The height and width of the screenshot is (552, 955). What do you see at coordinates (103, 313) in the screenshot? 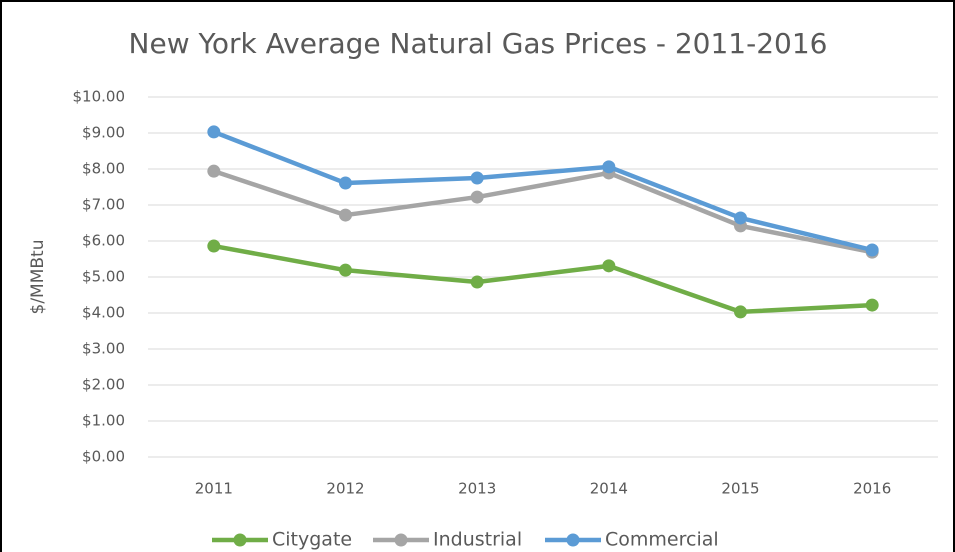
I see `y-tick-label: $4.00` at bounding box center [103, 313].